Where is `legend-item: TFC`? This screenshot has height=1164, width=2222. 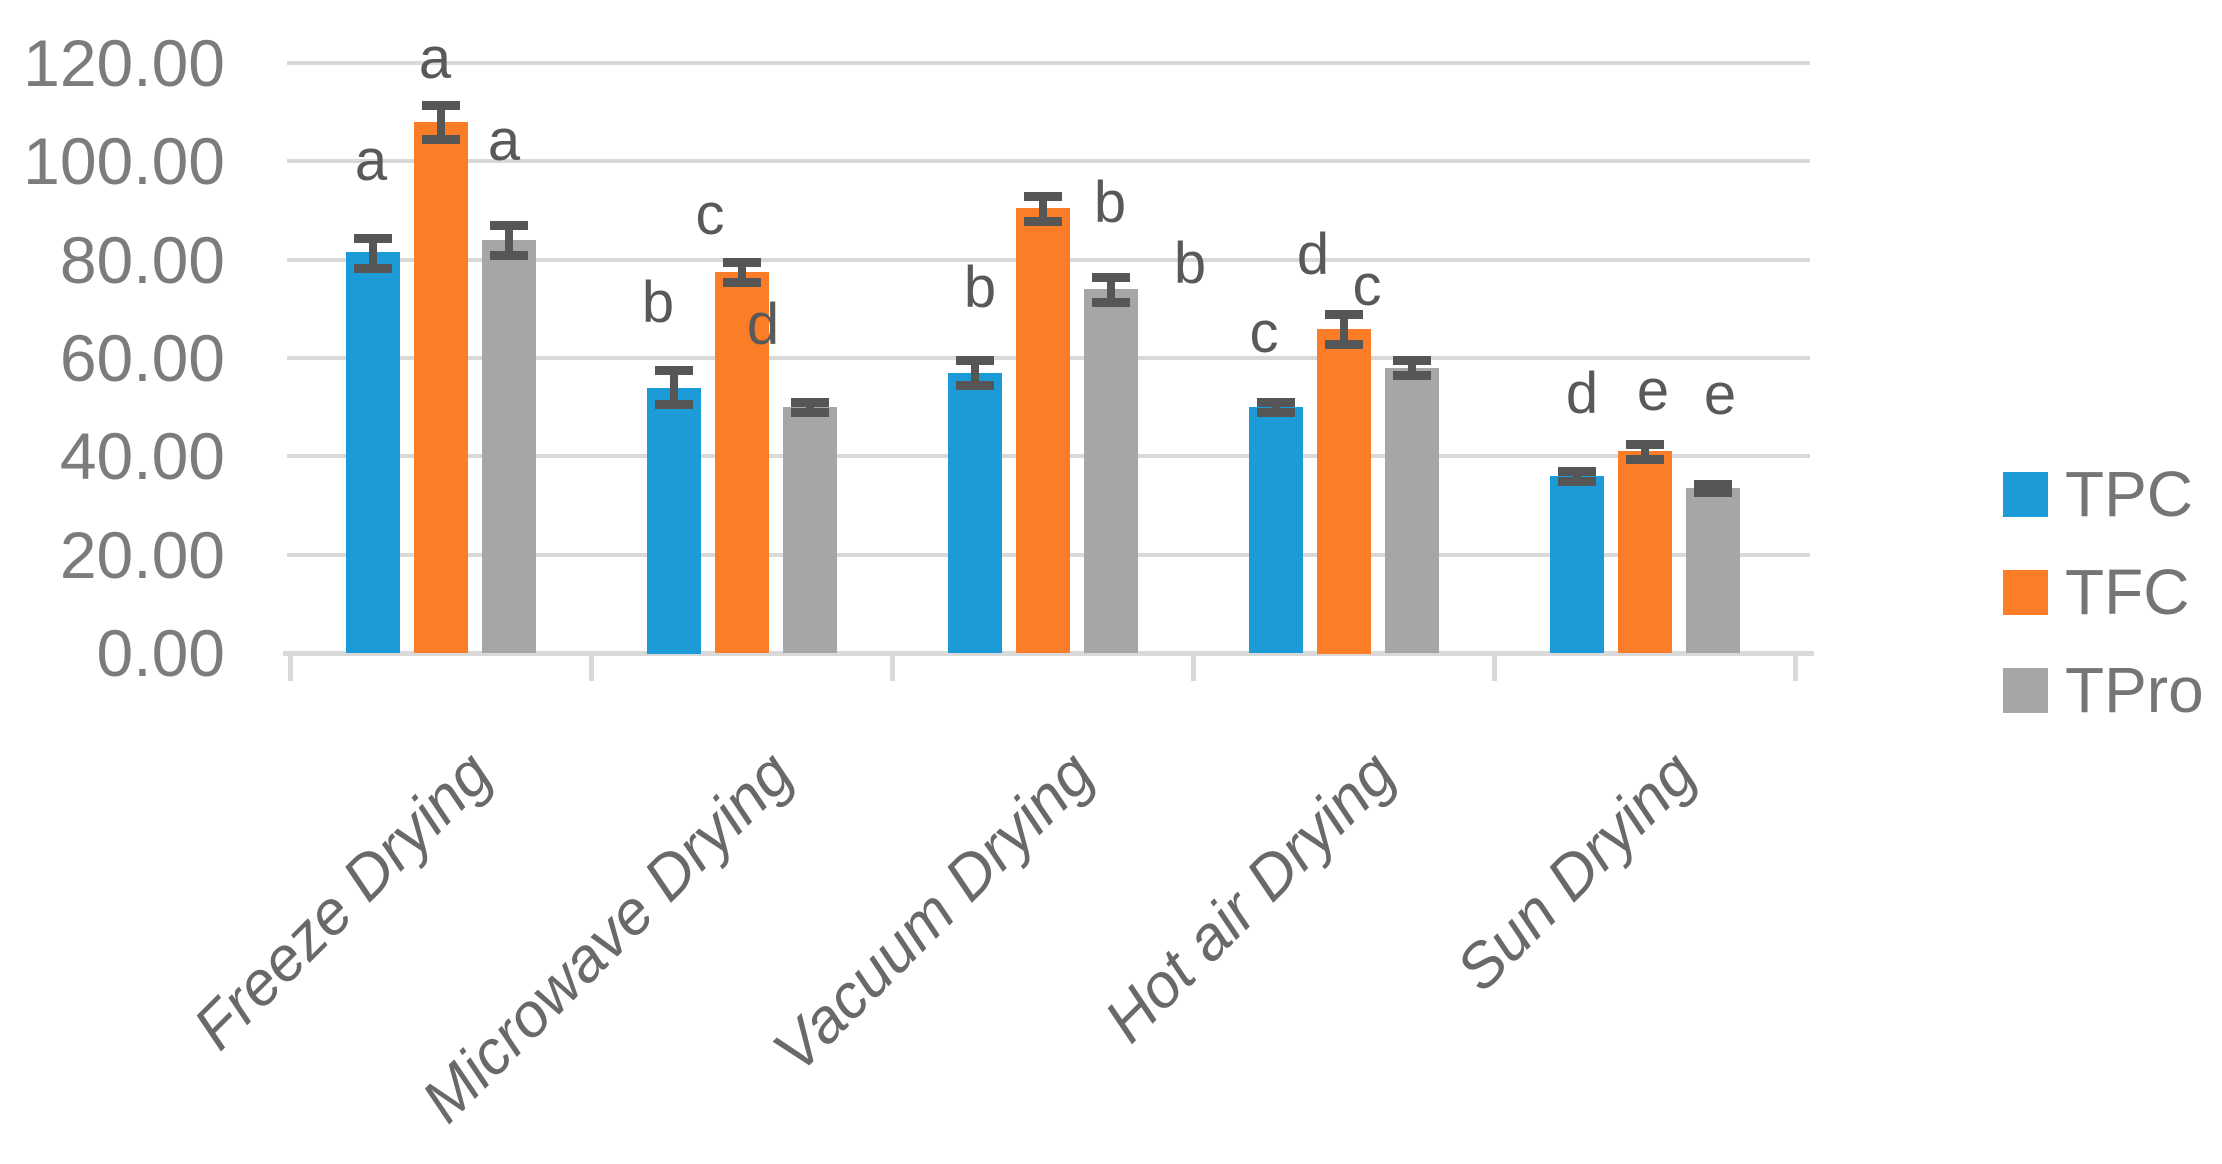
legend-item: TFC is located at coordinates (2103, 592).